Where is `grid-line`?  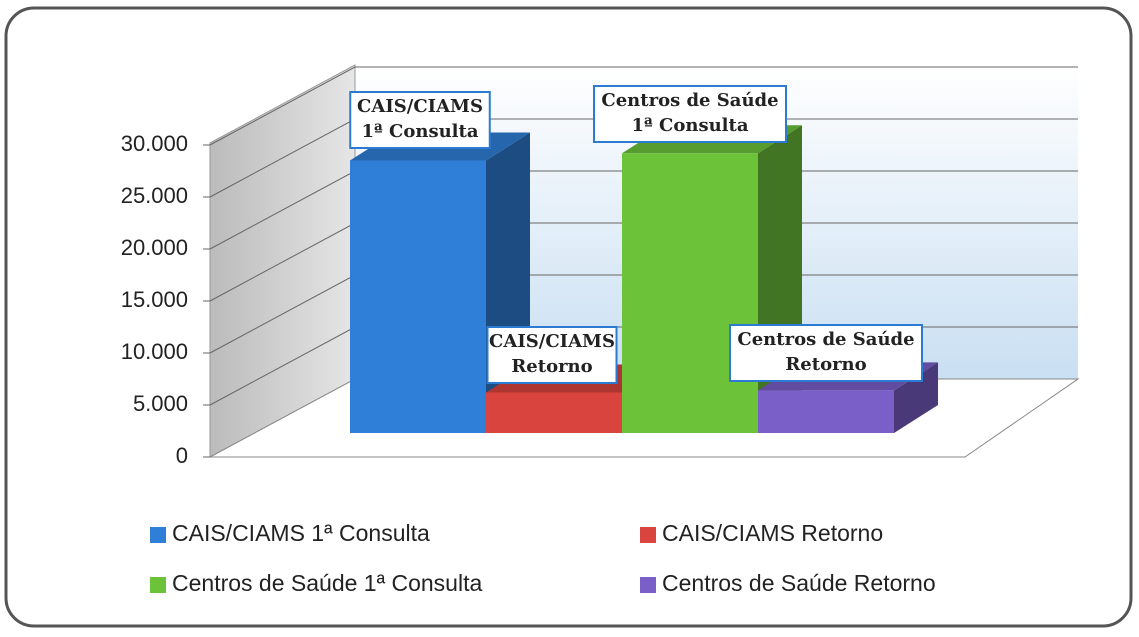
grid-line is located at coordinates (643, 106).